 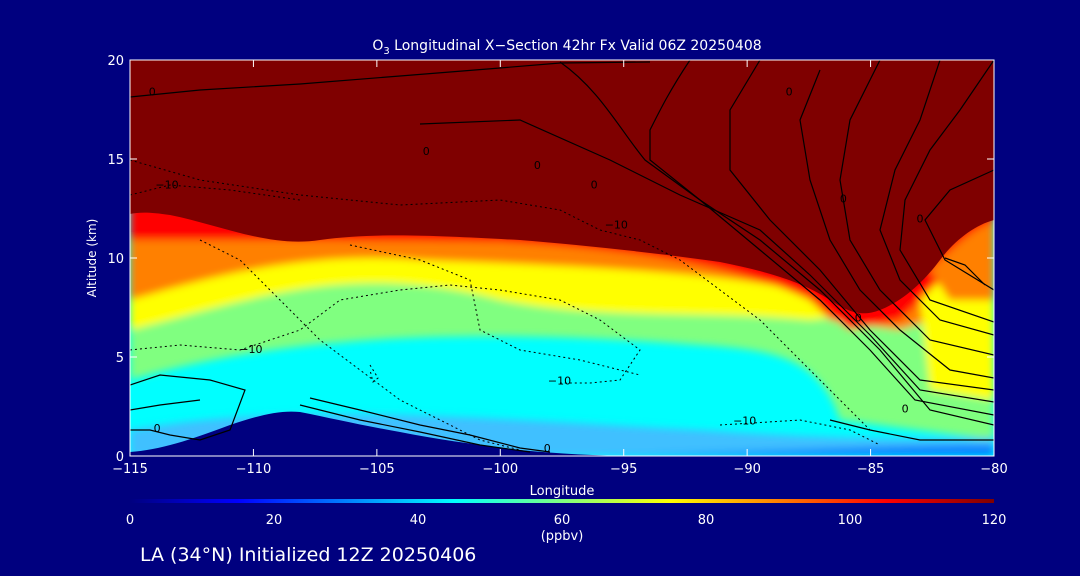 What do you see at coordinates (706, 520) in the screenshot?
I see `colorbar-tick-label: 80` at bounding box center [706, 520].